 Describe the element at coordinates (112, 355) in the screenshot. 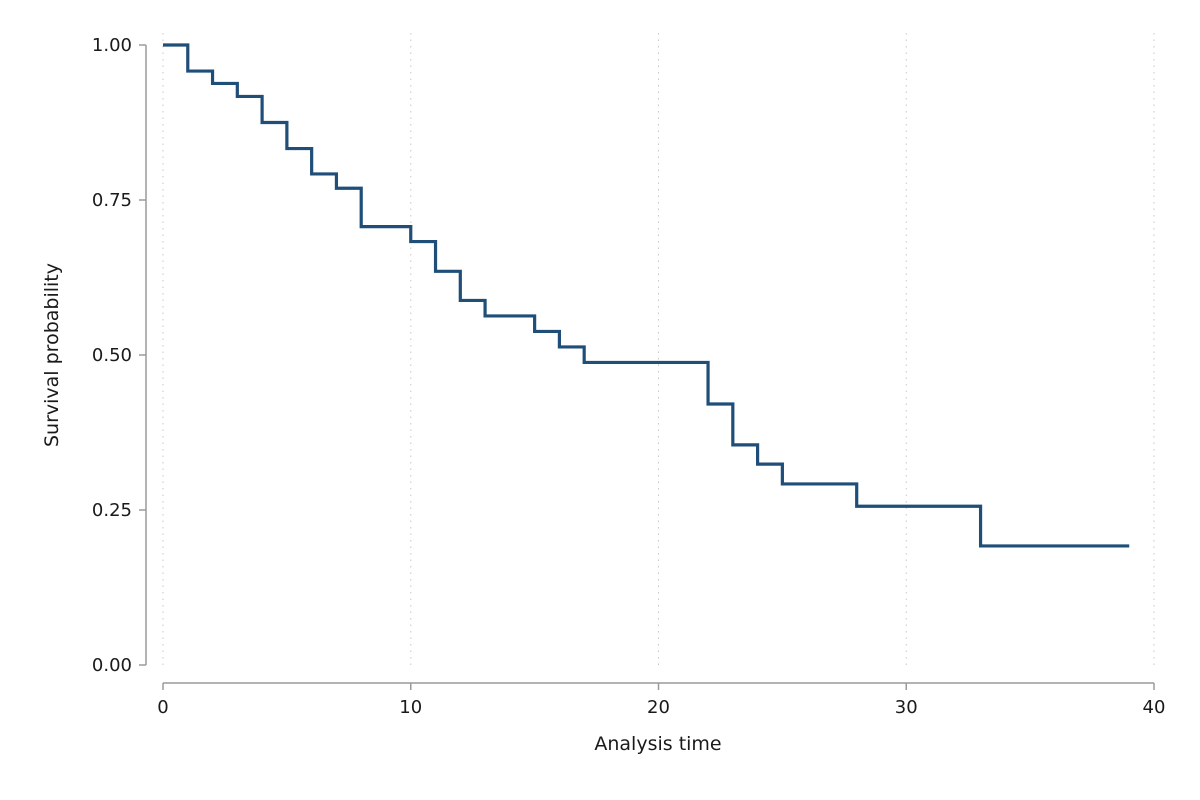

I see `y-tick-label-2: 0.50` at that location.